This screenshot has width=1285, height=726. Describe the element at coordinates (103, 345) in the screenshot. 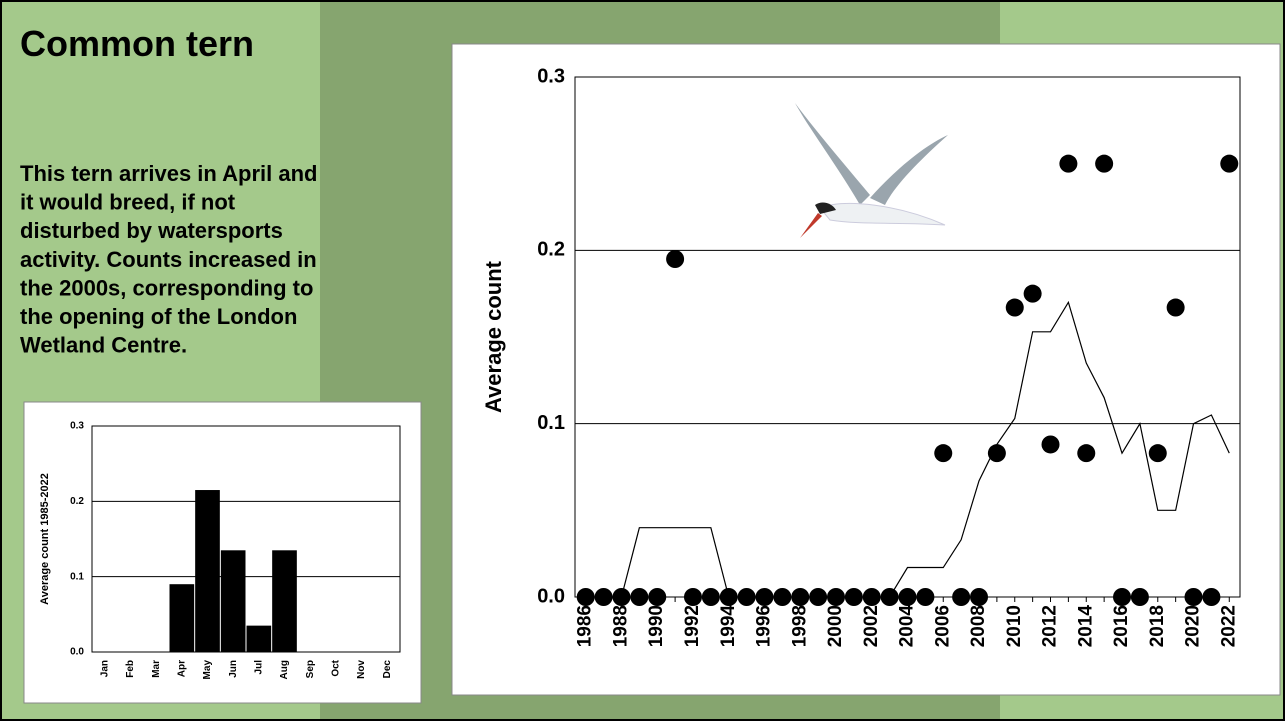

I see `body-text-line: Wetland Centre.` at that location.